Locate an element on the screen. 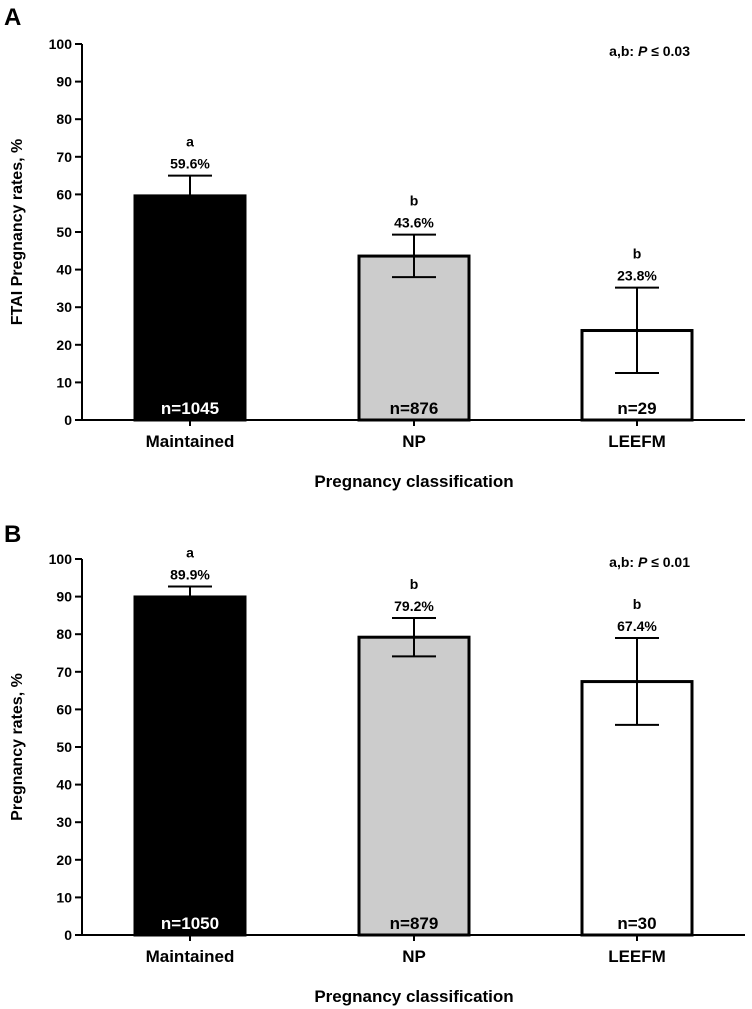 The width and height of the screenshot is (752, 1009). panel-b-y-tick-label-40: 40 is located at coordinates (64, 785).